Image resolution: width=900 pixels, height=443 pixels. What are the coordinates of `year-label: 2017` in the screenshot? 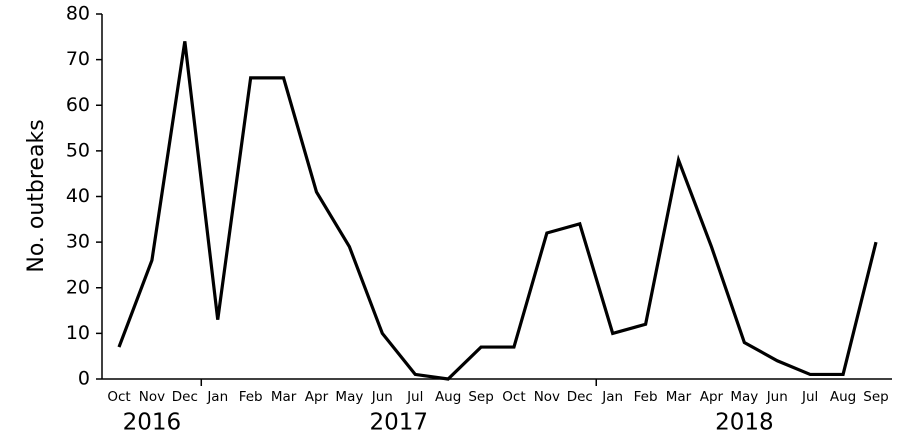 It's located at (398, 423).